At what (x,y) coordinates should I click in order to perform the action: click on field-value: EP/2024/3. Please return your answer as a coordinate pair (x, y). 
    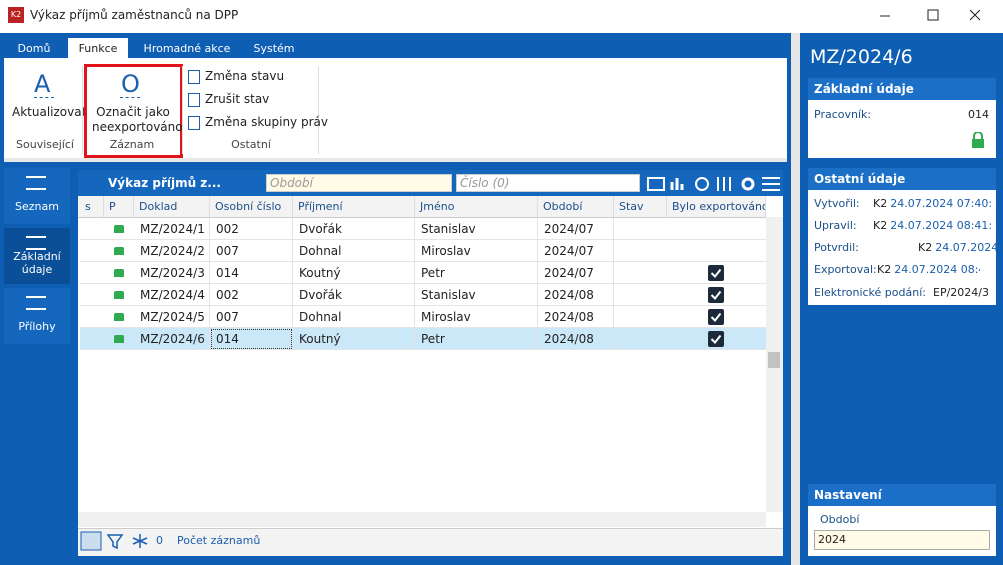
    Looking at the image, I should click on (961, 292).